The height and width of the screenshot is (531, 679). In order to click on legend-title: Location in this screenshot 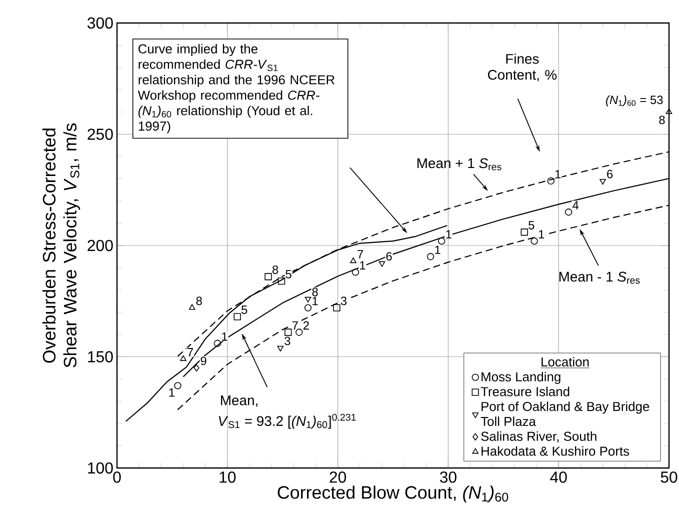, I will do `click(565, 361)`.